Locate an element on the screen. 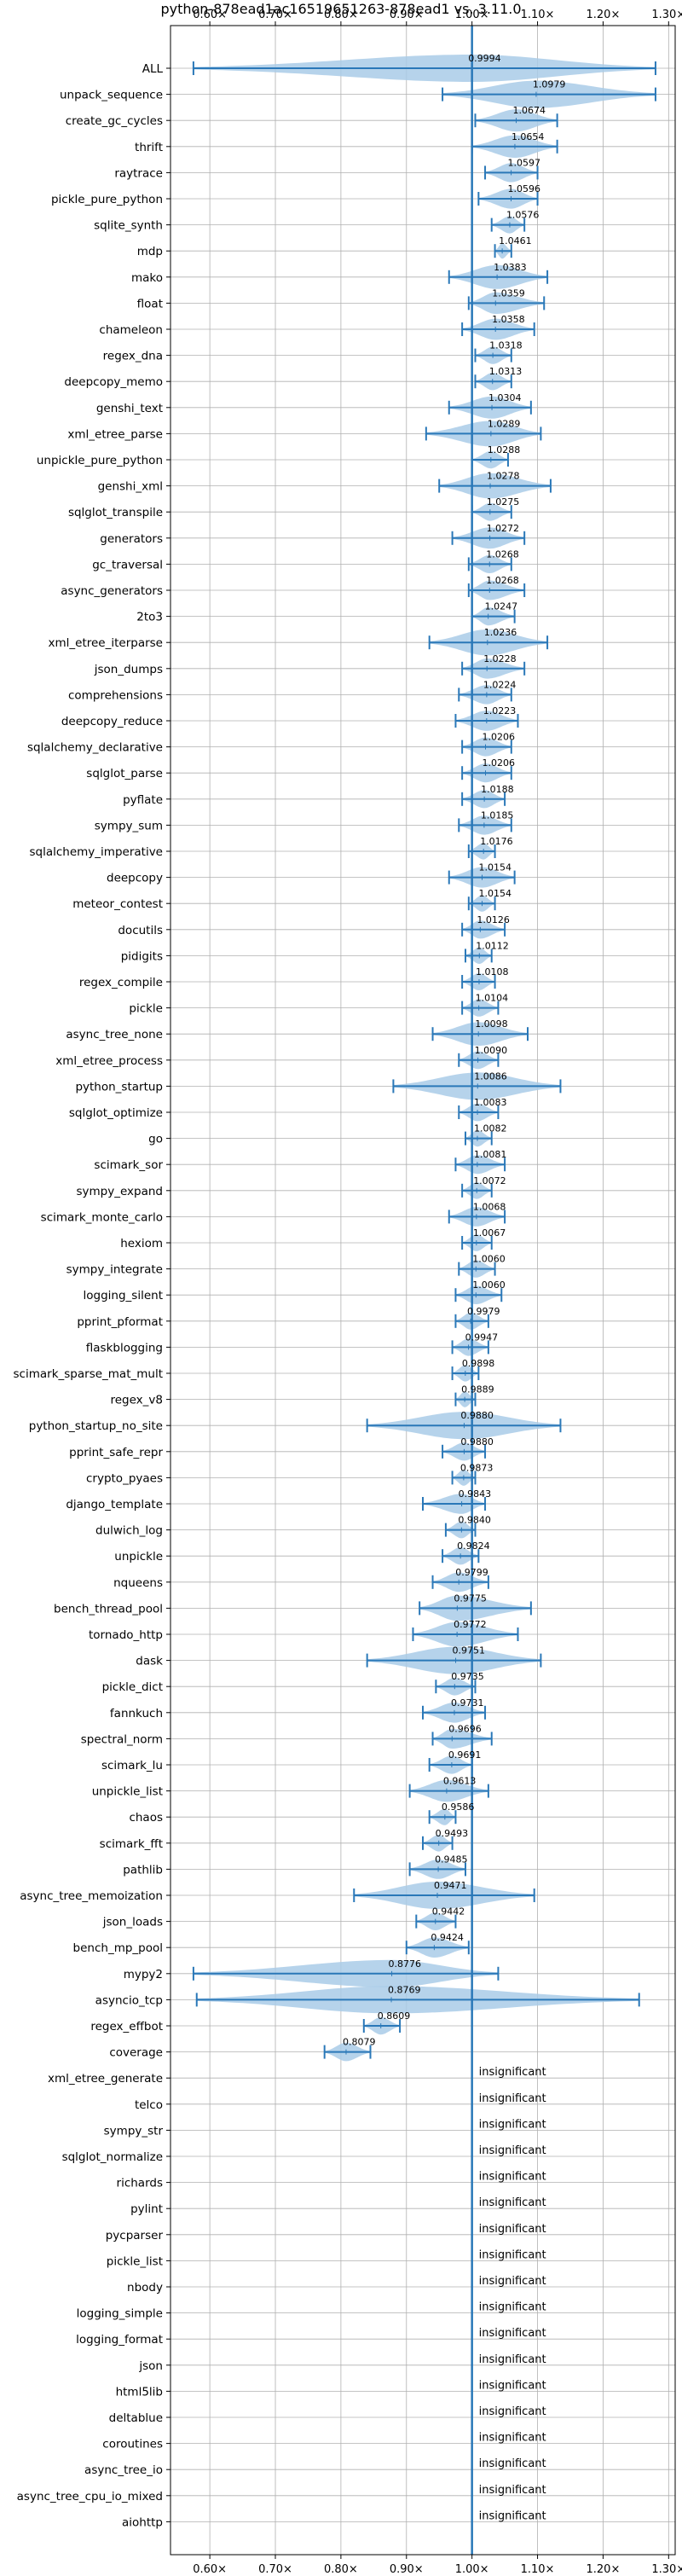 This screenshot has width=682, height=2576. value-label: 0.9493 is located at coordinates (453, 1833).